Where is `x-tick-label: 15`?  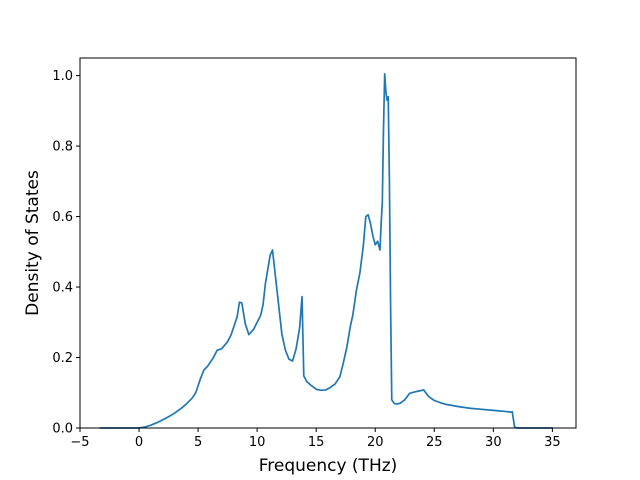 x-tick-label: 15 is located at coordinates (316, 442).